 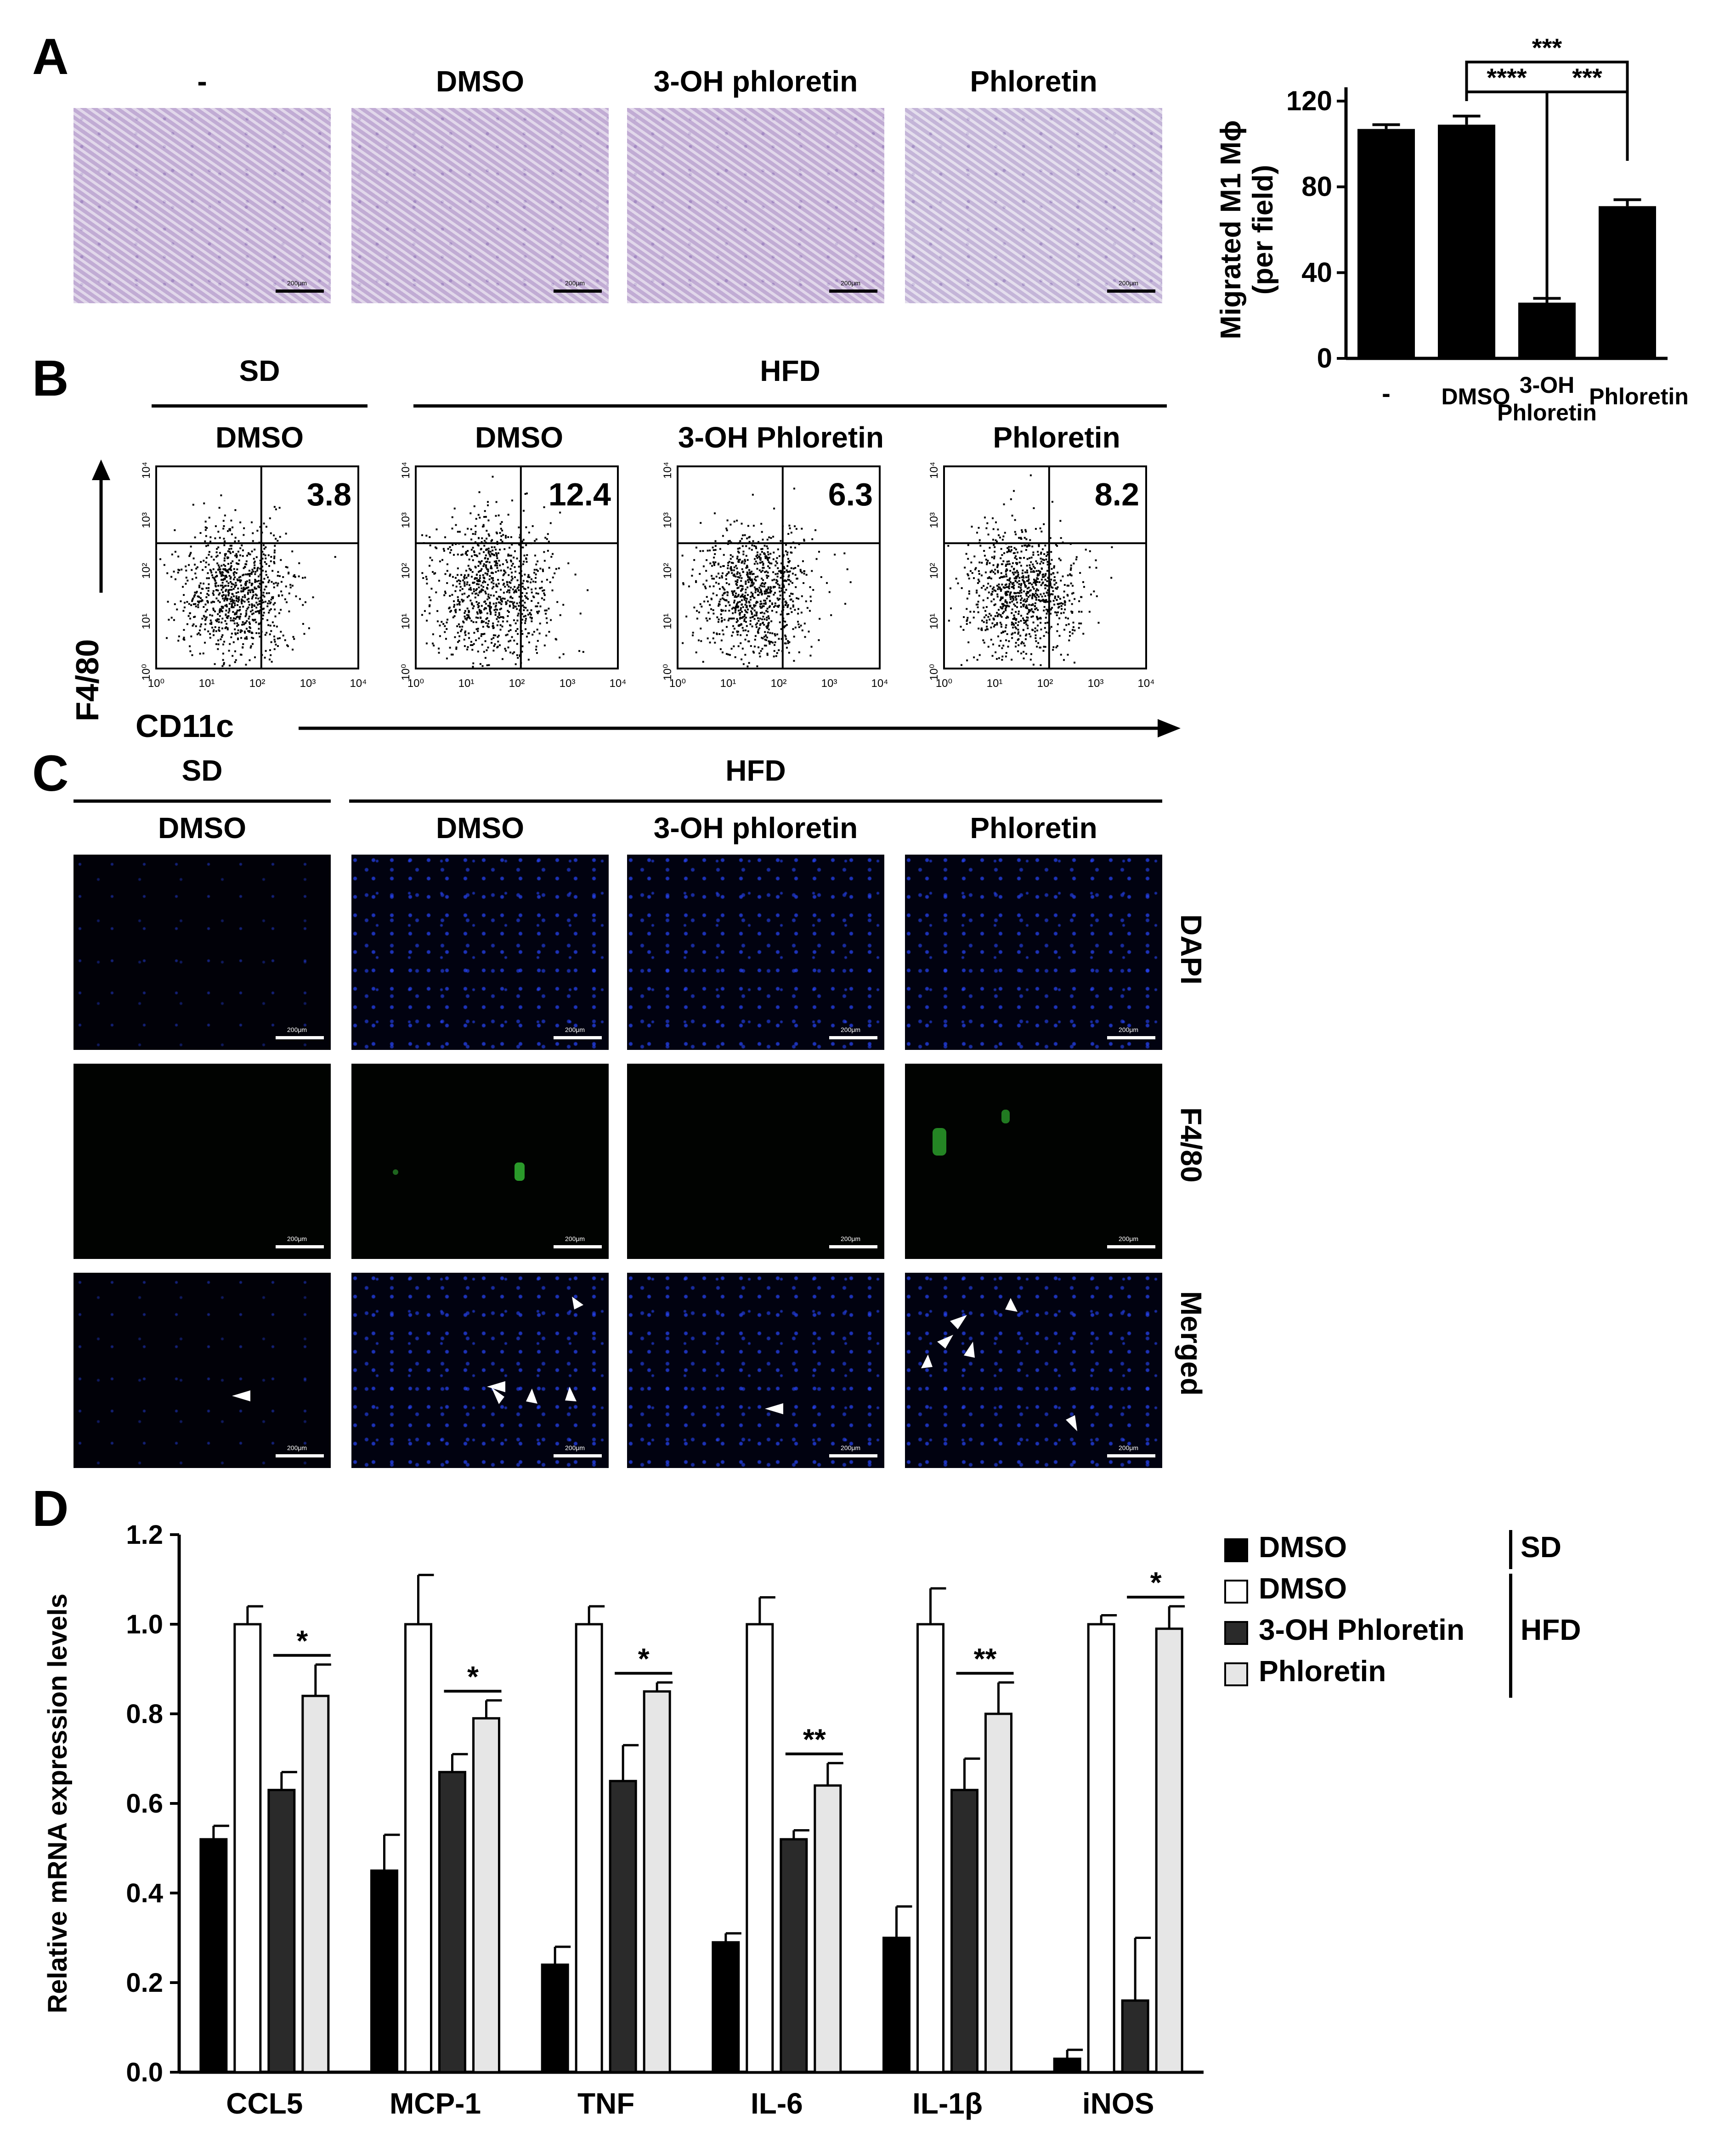 I want to click on scale-text: 200μm, so click(x=851, y=283).